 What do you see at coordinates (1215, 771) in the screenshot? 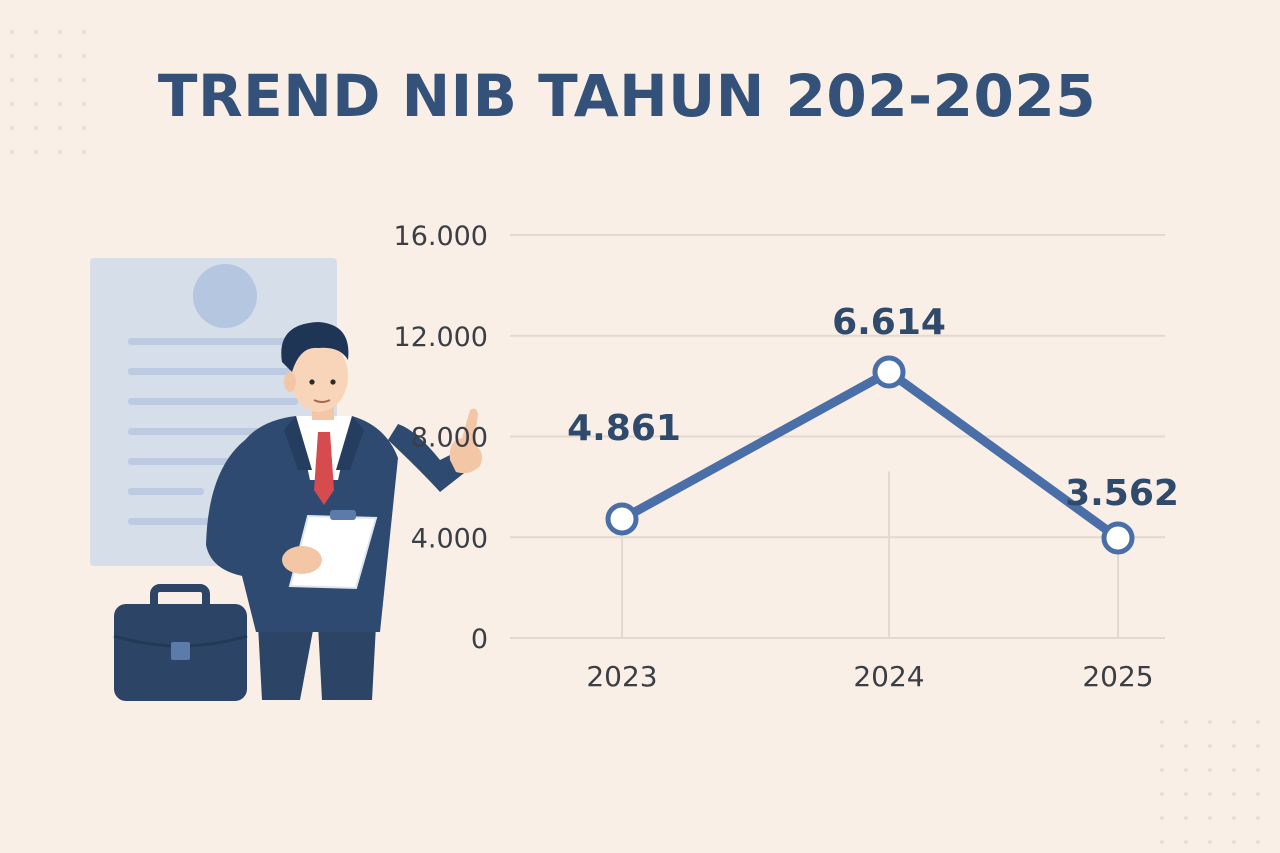
I see `decor-dots-bottomright` at bounding box center [1215, 771].